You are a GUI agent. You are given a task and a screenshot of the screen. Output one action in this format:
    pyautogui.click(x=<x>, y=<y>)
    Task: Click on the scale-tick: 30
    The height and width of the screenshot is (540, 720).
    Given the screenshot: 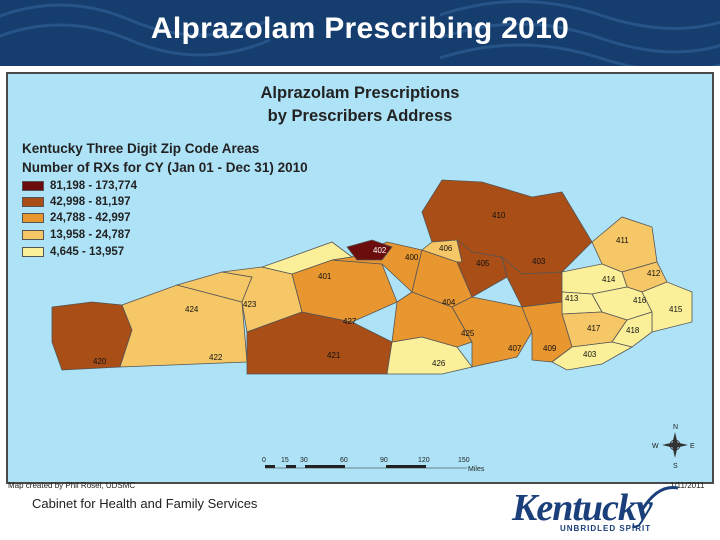 What is the action you would take?
    pyautogui.click(x=304, y=460)
    